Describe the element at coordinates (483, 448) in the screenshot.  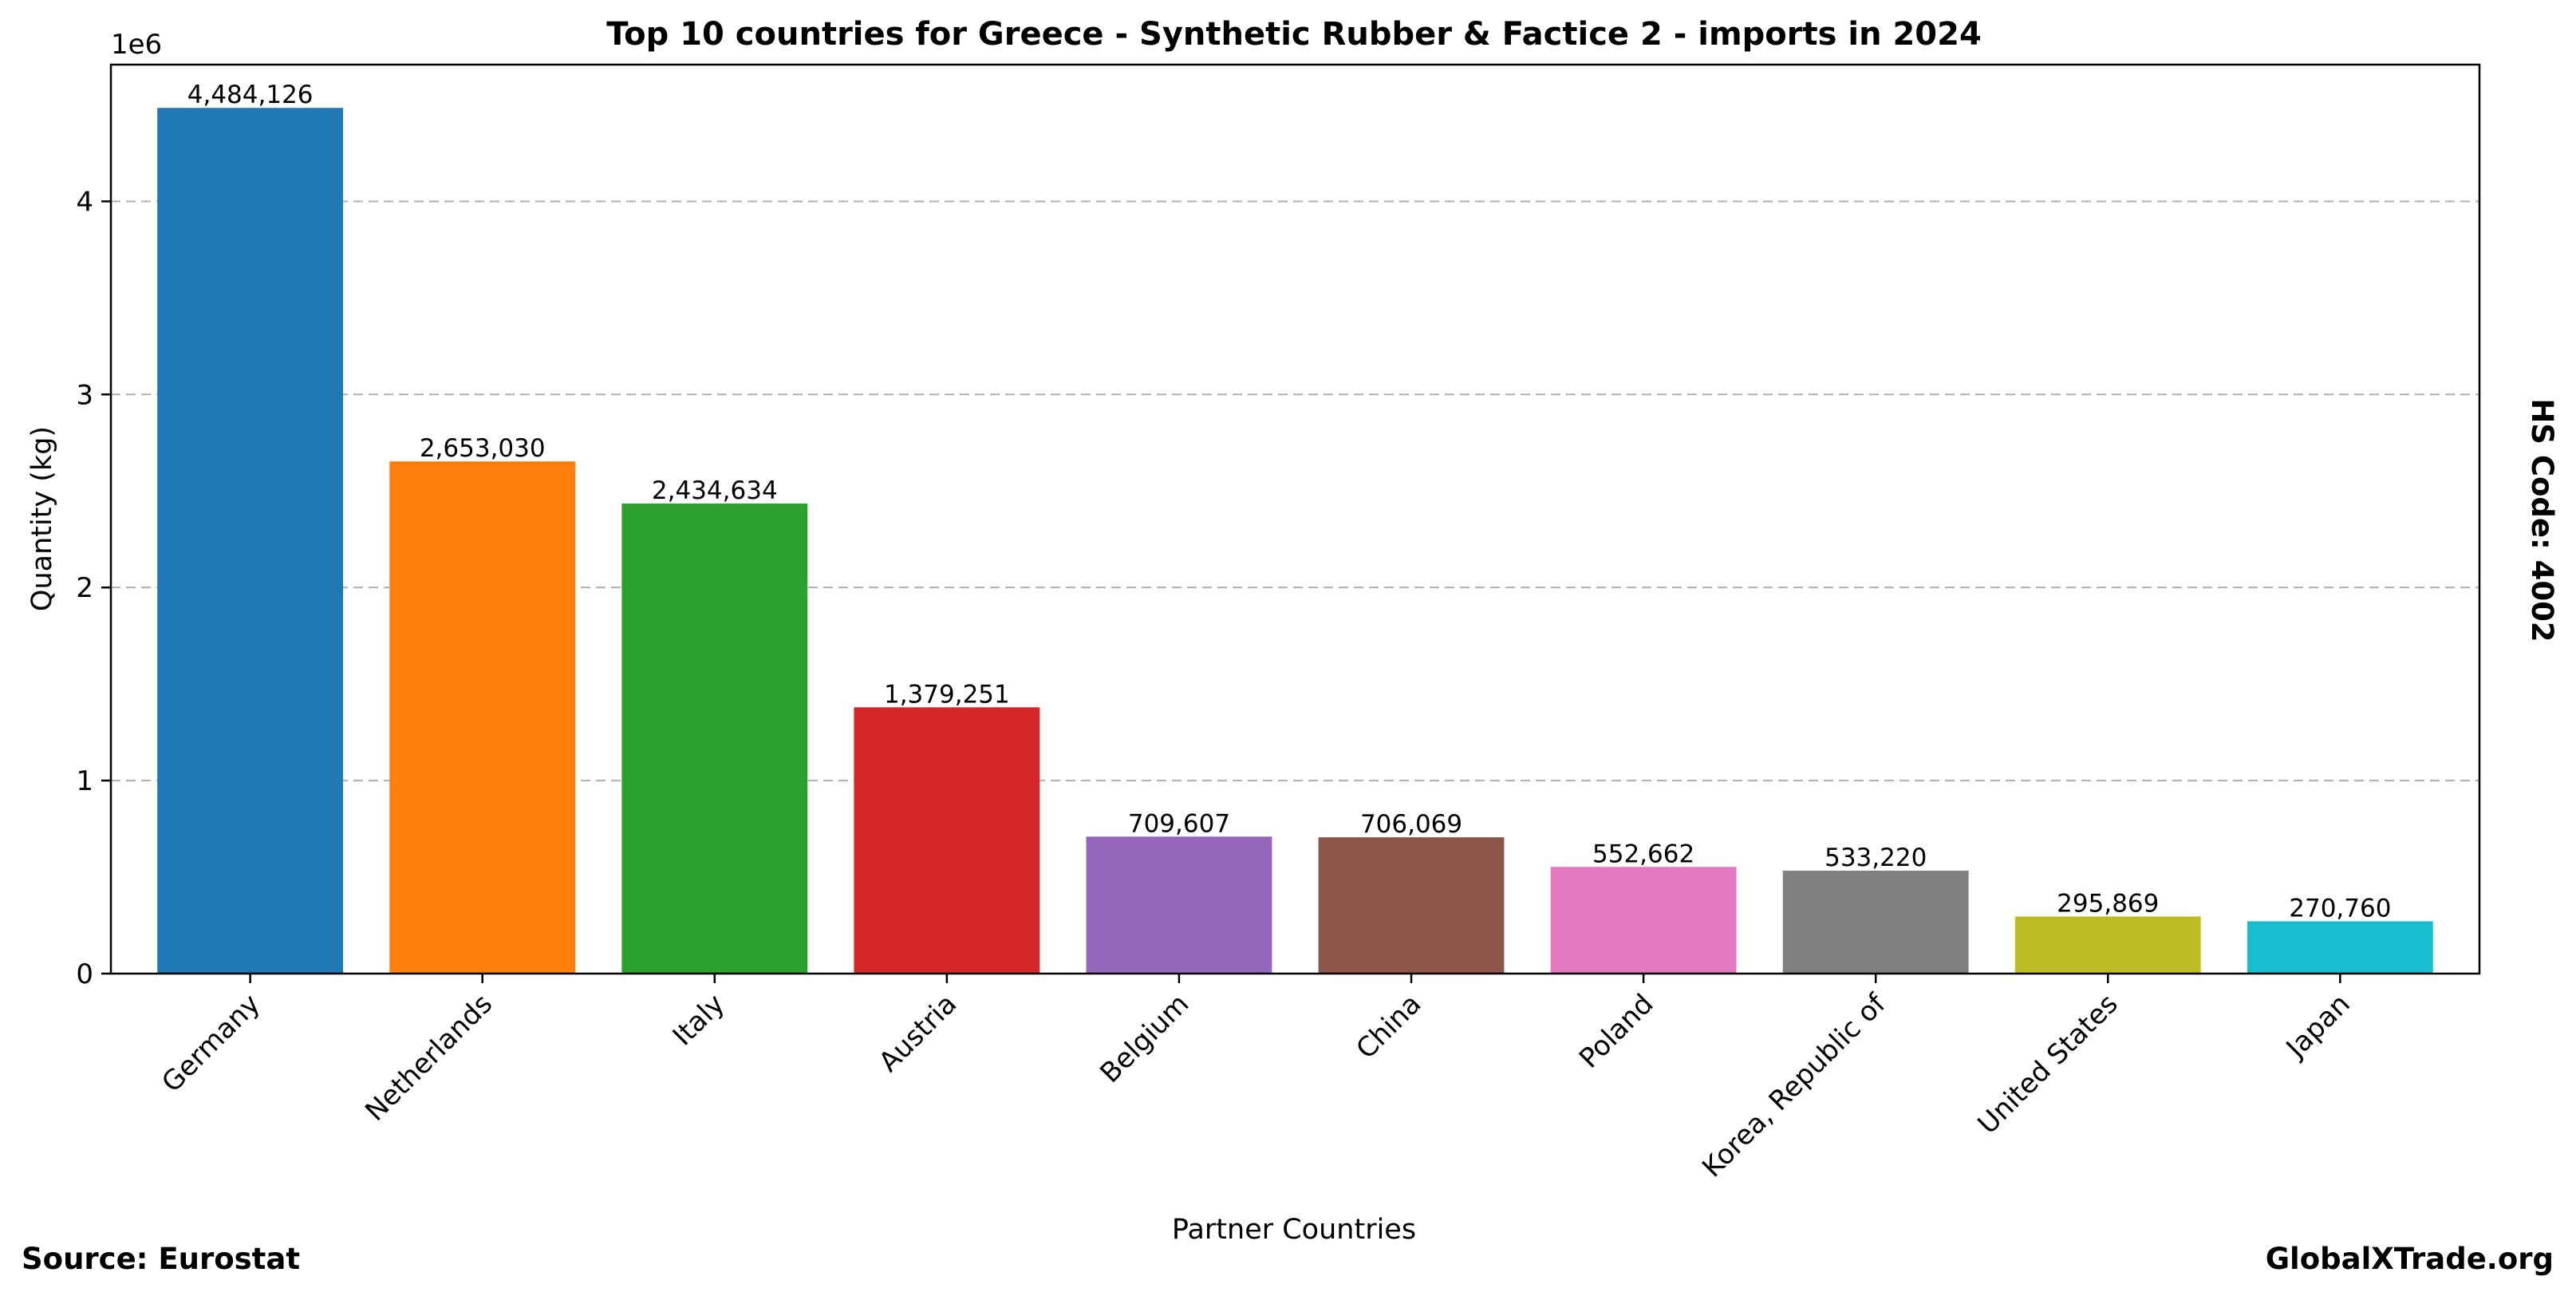
I see `bar-value-label: 2,653,030` at that location.